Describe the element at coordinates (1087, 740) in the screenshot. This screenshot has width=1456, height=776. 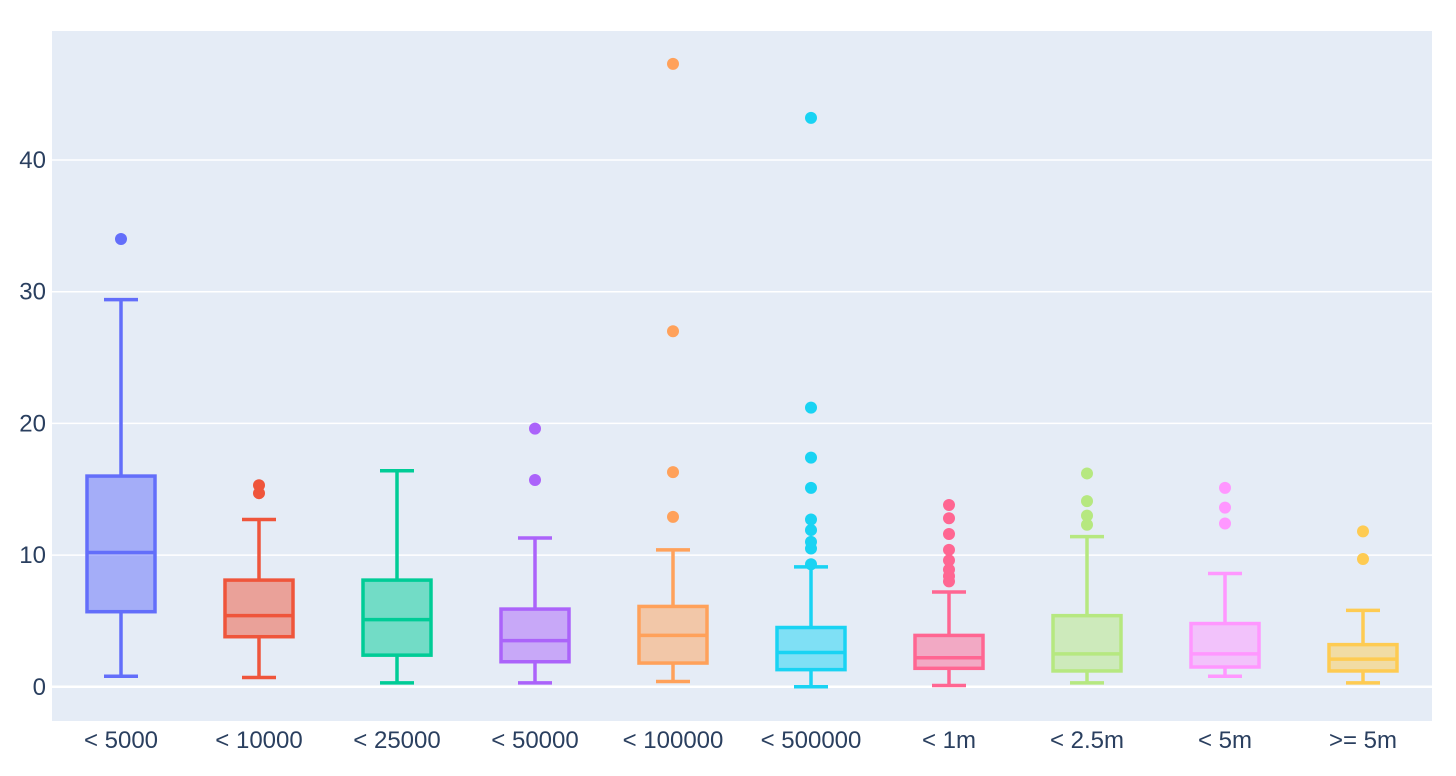
I see `x-tick-label: < 2.5m` at that location.